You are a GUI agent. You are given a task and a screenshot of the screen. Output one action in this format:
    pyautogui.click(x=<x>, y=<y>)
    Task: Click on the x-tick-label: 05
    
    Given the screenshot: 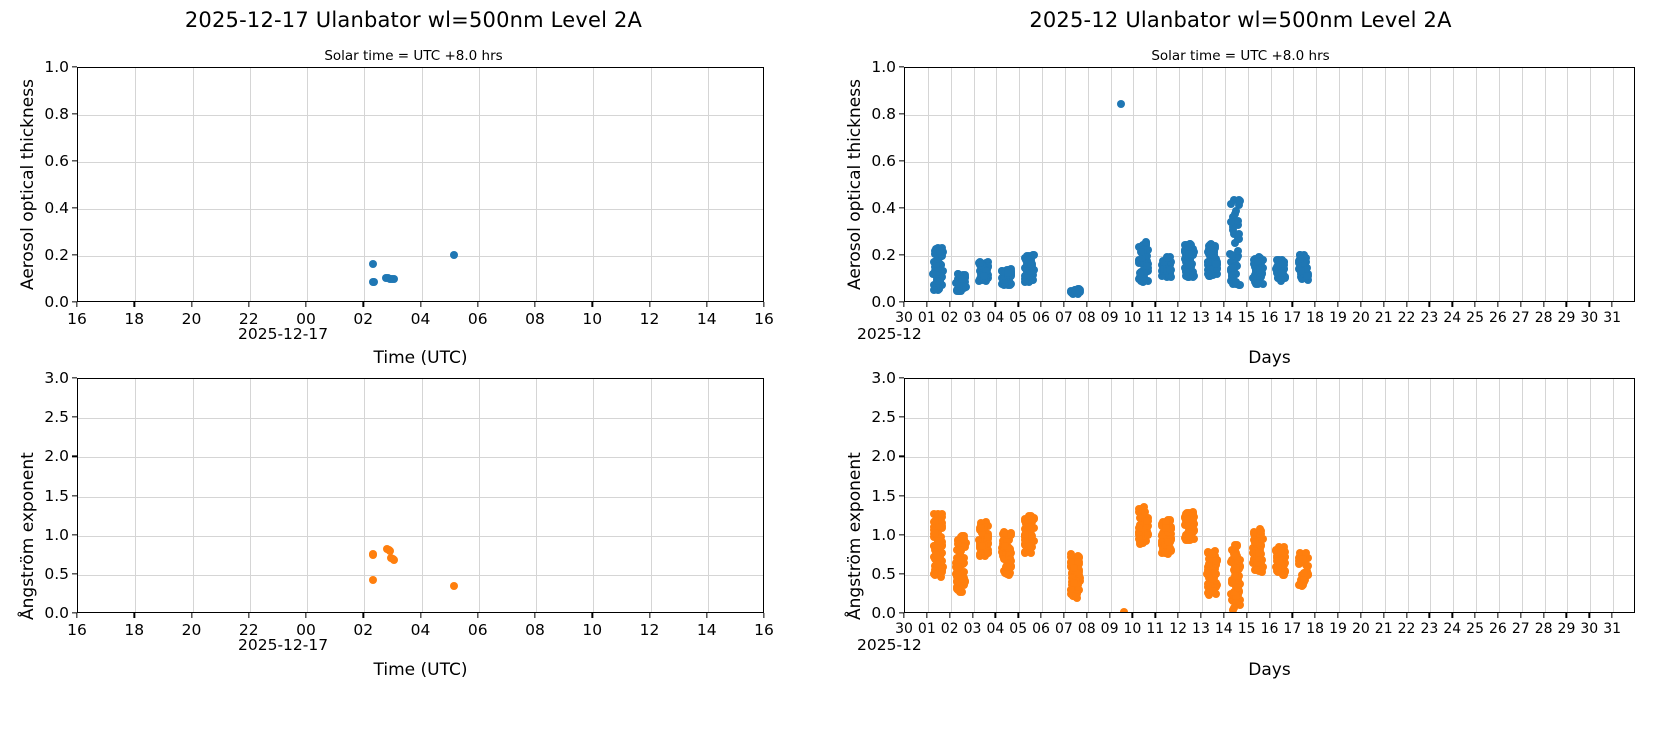 What is the action you would take?
    pyautogui.click(x=1018, y=318)
    